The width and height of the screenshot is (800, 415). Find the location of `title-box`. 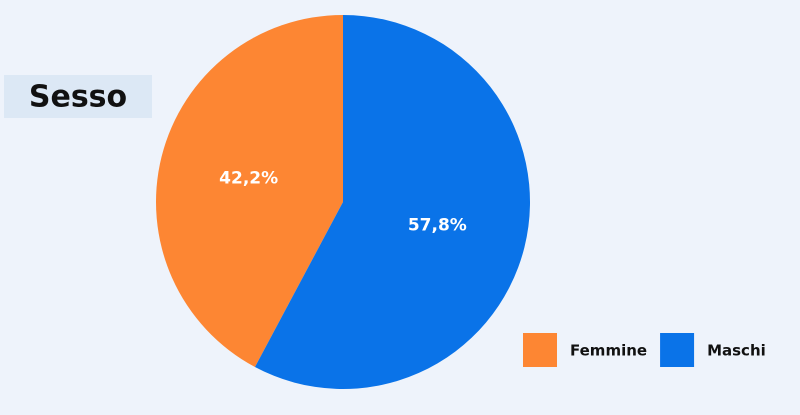

title-box is located at coordinates (78, 96).